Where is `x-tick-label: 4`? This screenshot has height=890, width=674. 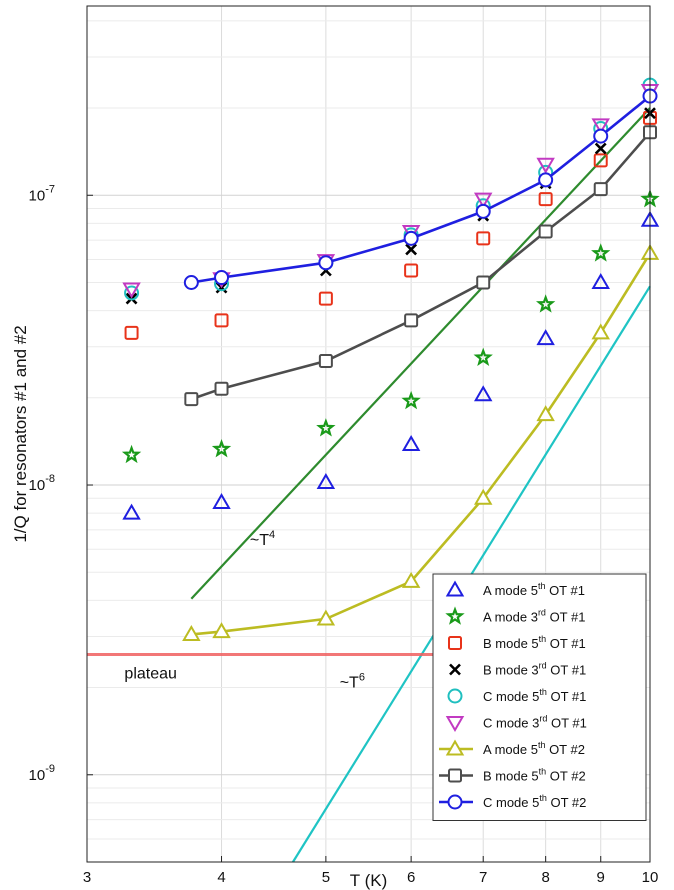 x-tick-label: 4 is located at coordinates (221, 877).